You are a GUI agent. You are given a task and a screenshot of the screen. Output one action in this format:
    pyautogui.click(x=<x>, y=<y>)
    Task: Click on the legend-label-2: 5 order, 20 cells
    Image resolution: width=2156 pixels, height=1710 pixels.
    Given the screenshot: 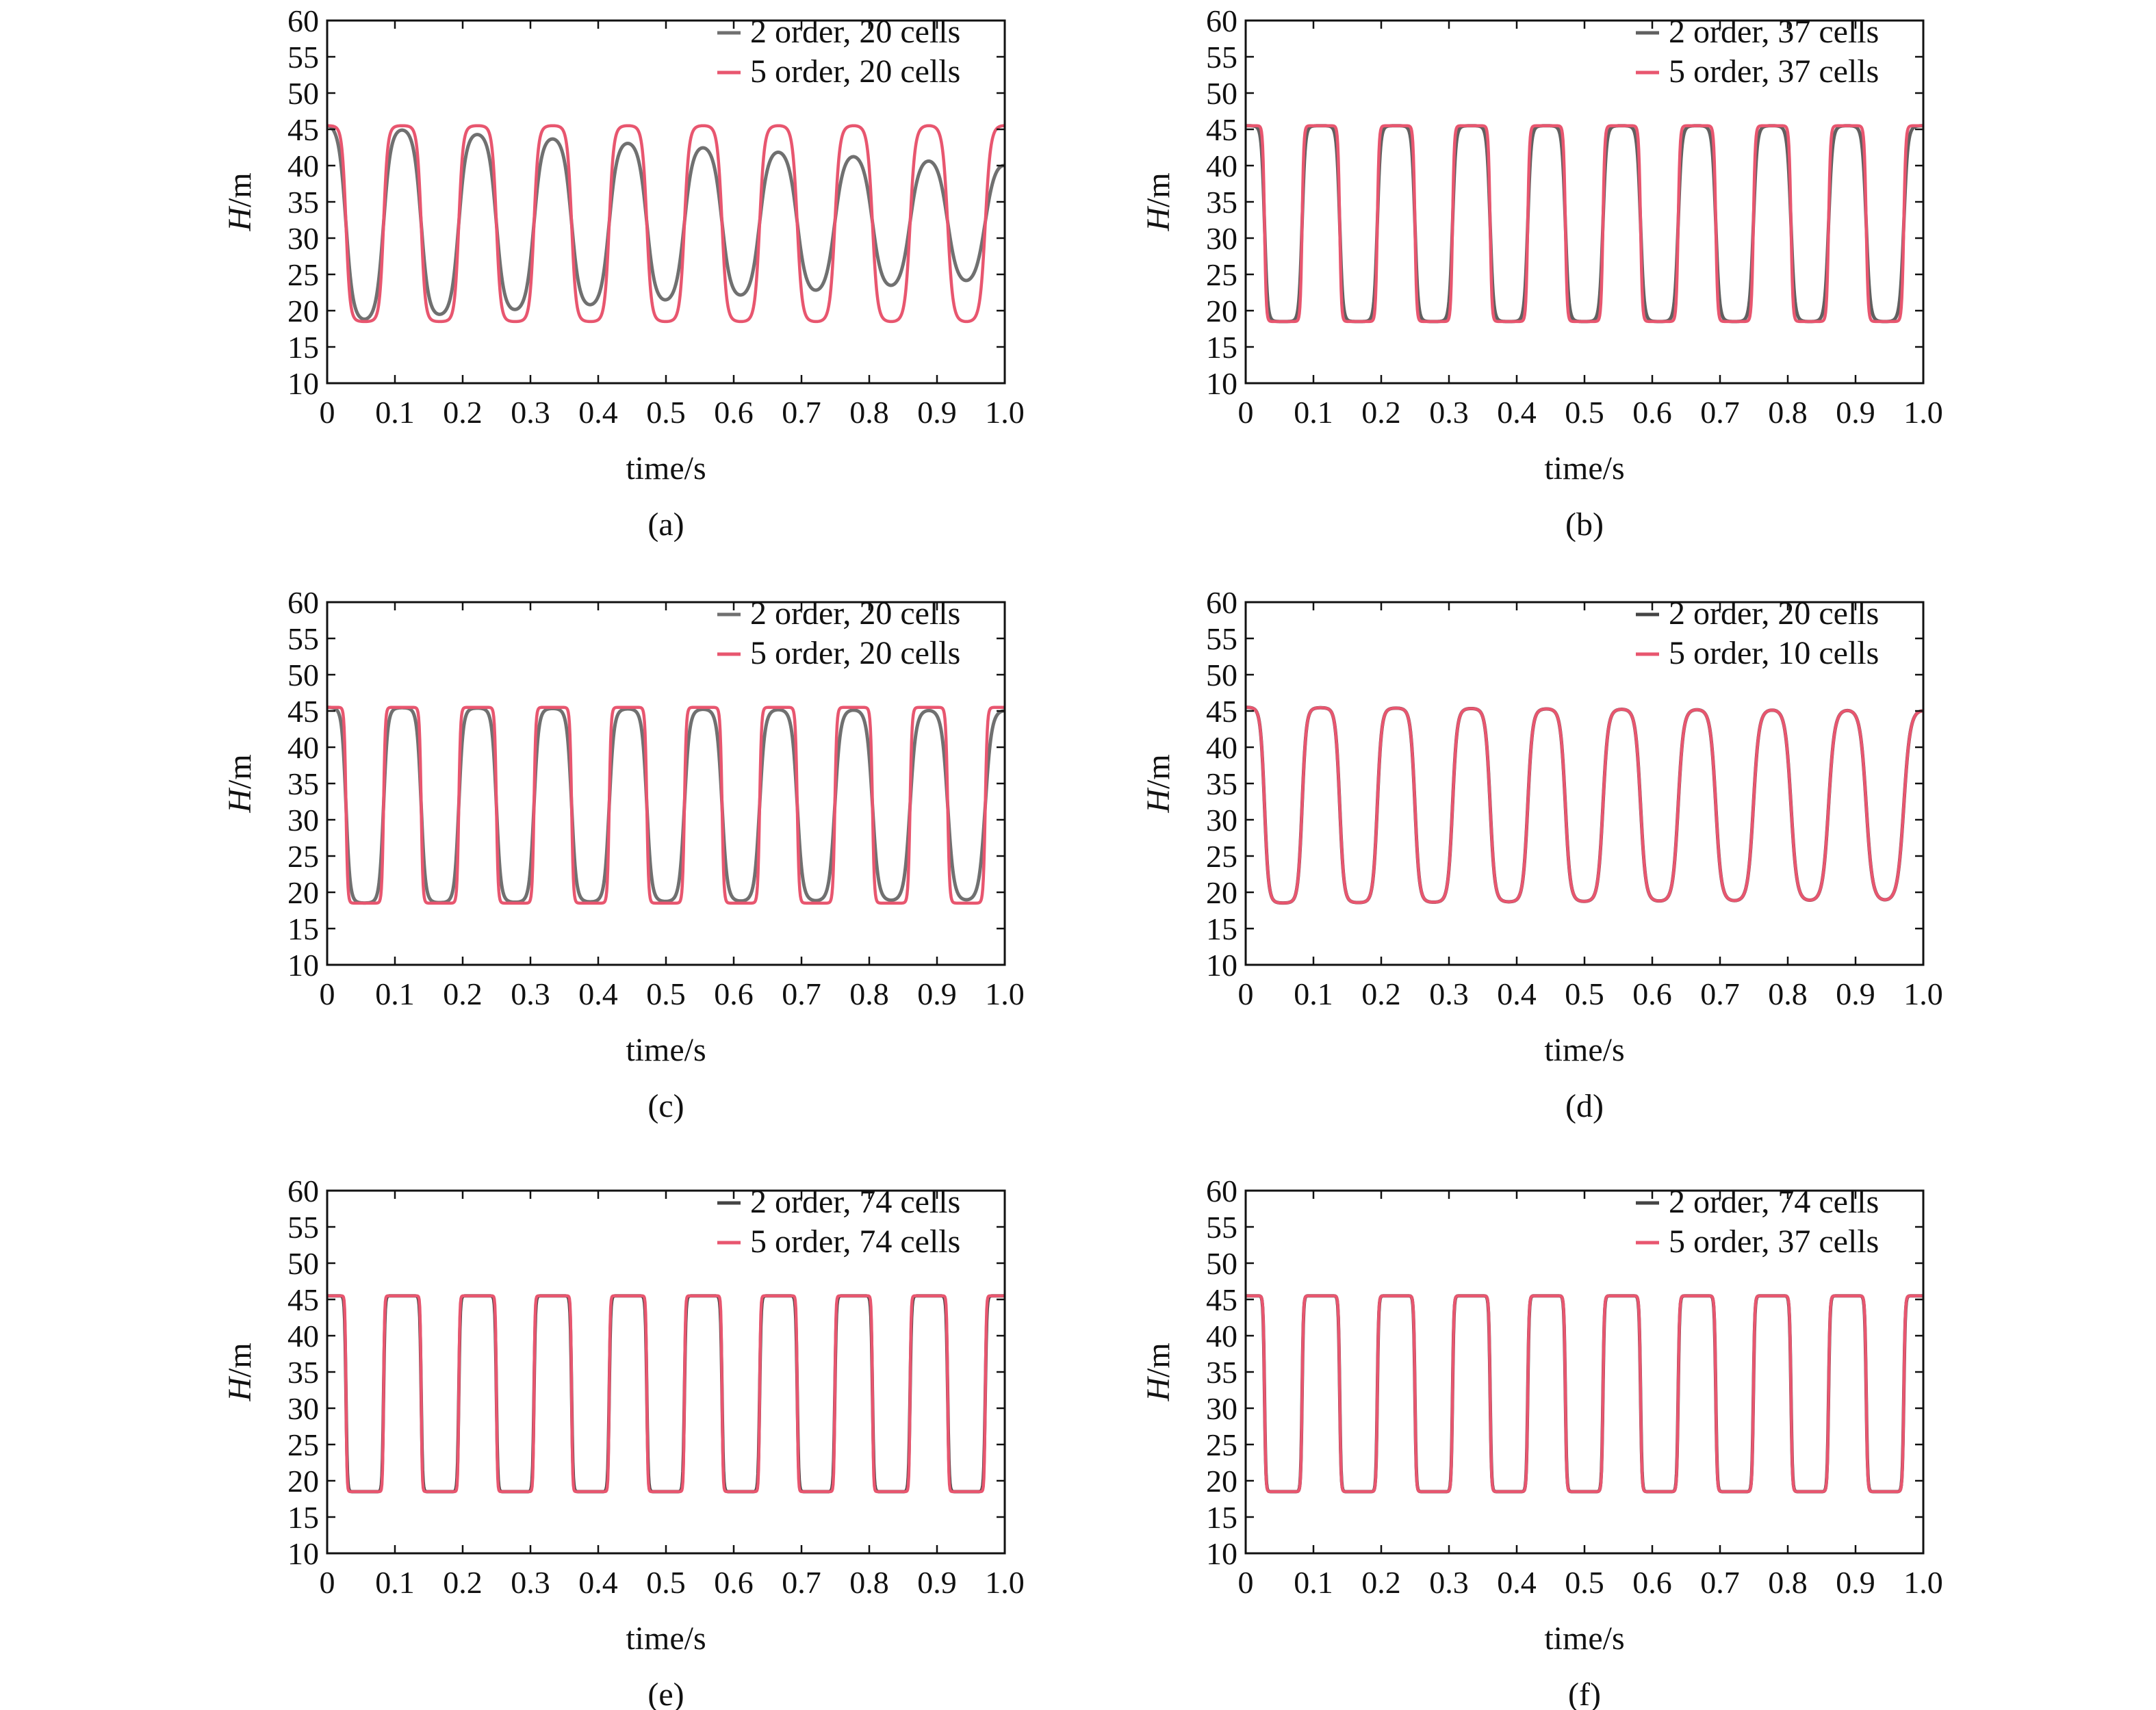 What is the action you would take?
    pyautogui.click(x=855, y=72)
    